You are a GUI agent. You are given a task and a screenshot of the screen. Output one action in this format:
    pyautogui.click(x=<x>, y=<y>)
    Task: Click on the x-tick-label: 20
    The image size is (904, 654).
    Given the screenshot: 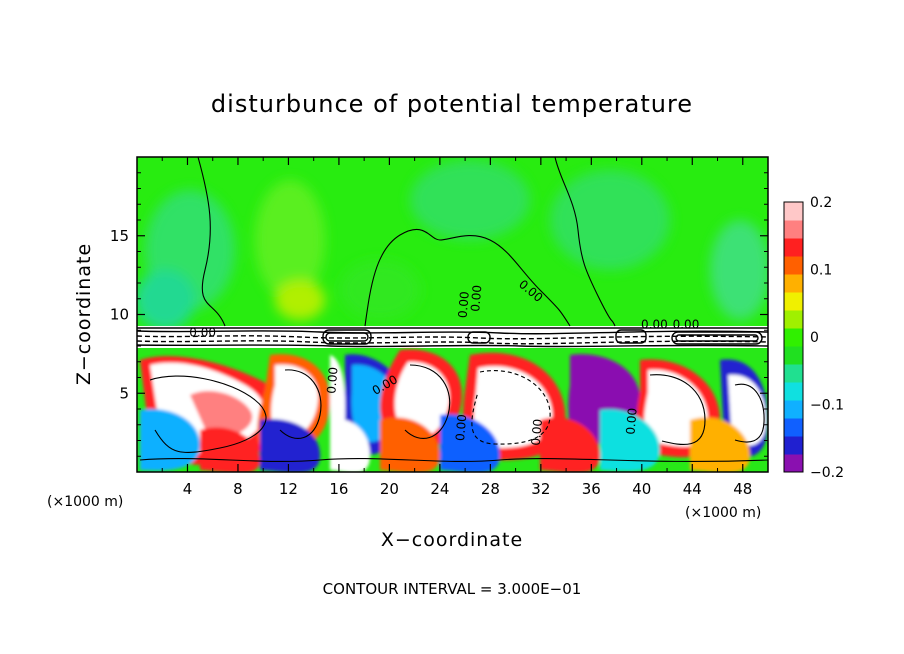 What is the action you would take?
    pyautogui.click(x=389, y=489)
    